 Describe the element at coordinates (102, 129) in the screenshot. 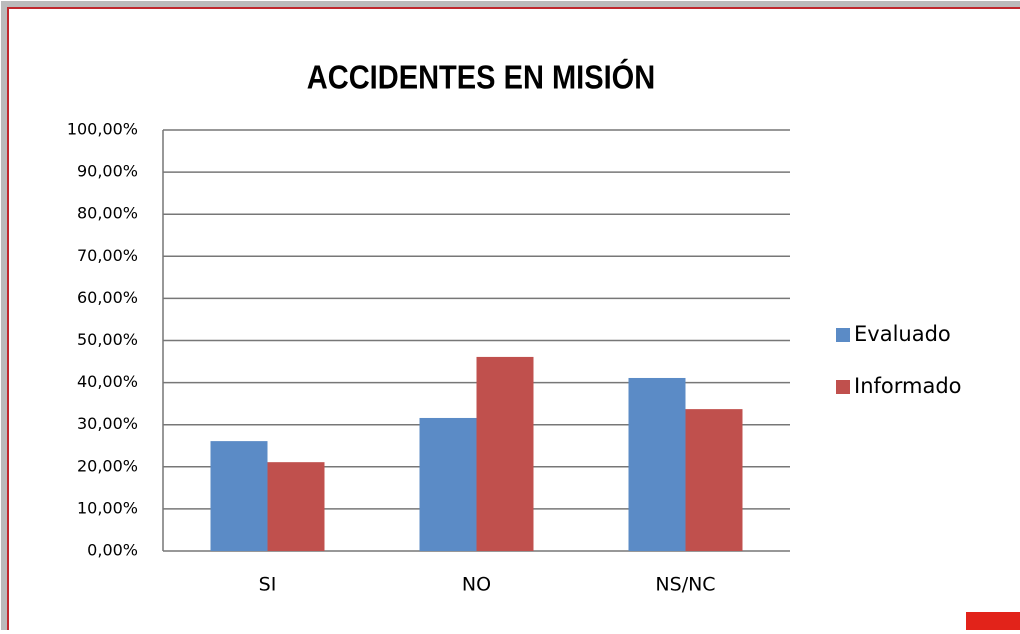

I see `y-tick-label: 100,00%` at that location.